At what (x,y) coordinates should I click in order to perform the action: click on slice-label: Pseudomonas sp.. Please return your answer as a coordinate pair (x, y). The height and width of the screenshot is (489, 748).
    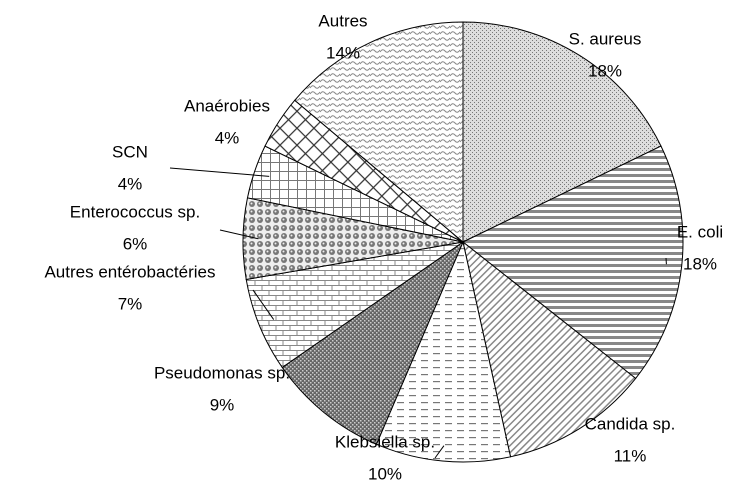
    Looking at the image, I should click on (222, 372).